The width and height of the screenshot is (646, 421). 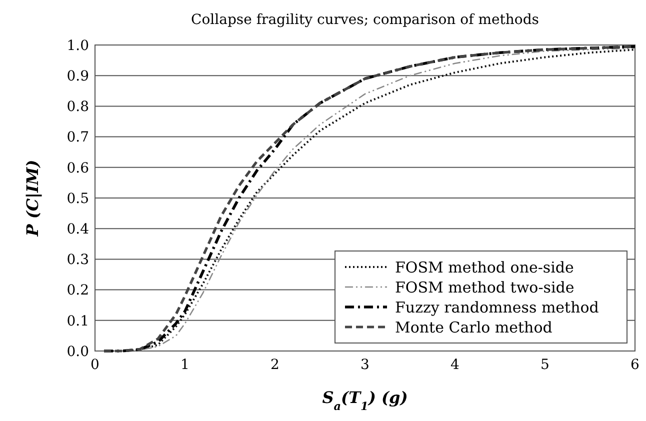 What do you see at coordinates (455, 365) in the screenshot?
I see `x-tick-label: 4` at bounding box center [455, 365].